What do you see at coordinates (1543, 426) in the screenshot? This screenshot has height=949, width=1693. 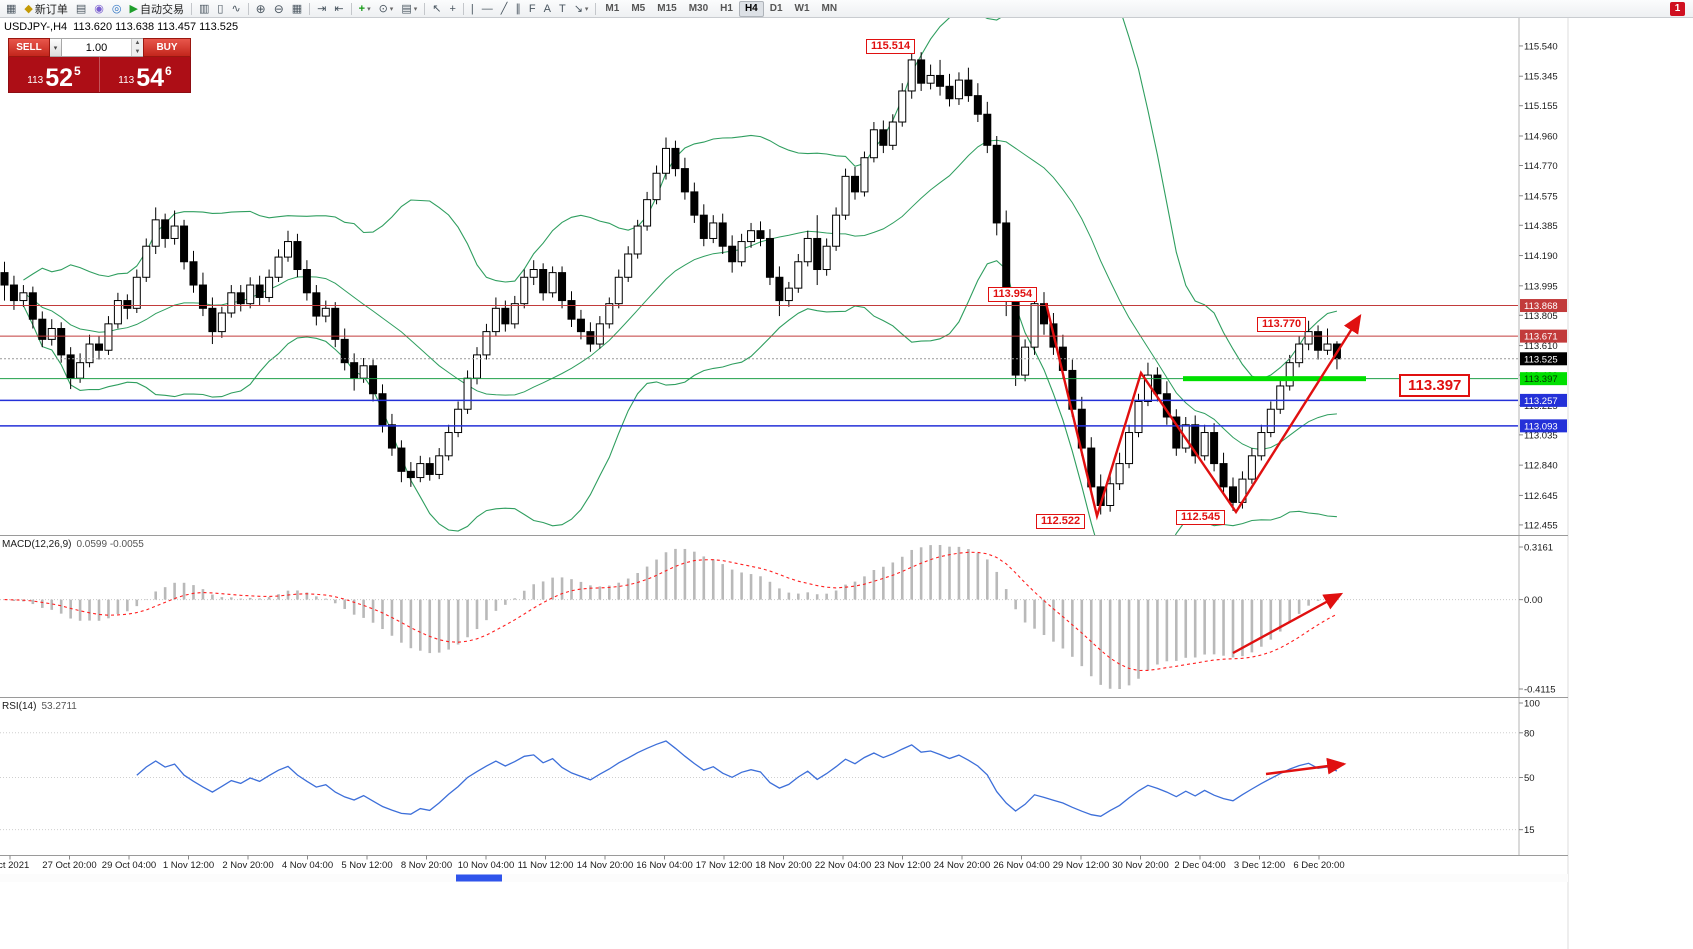 I see `price-badge-bg` at bounding box center [1543, 426].